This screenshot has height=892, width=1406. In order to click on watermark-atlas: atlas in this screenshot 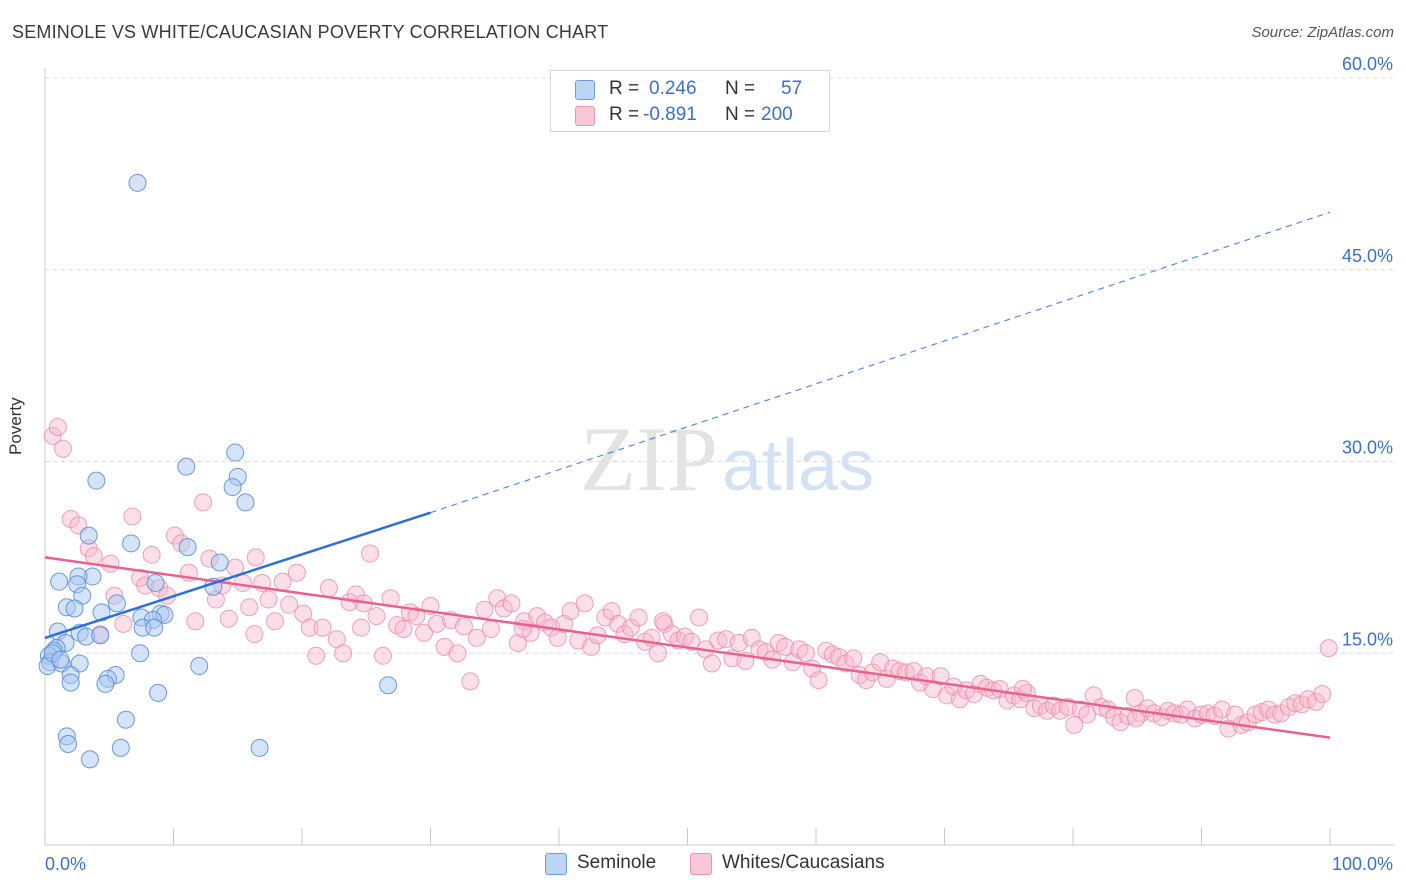, I will do `click(798, 466)`.